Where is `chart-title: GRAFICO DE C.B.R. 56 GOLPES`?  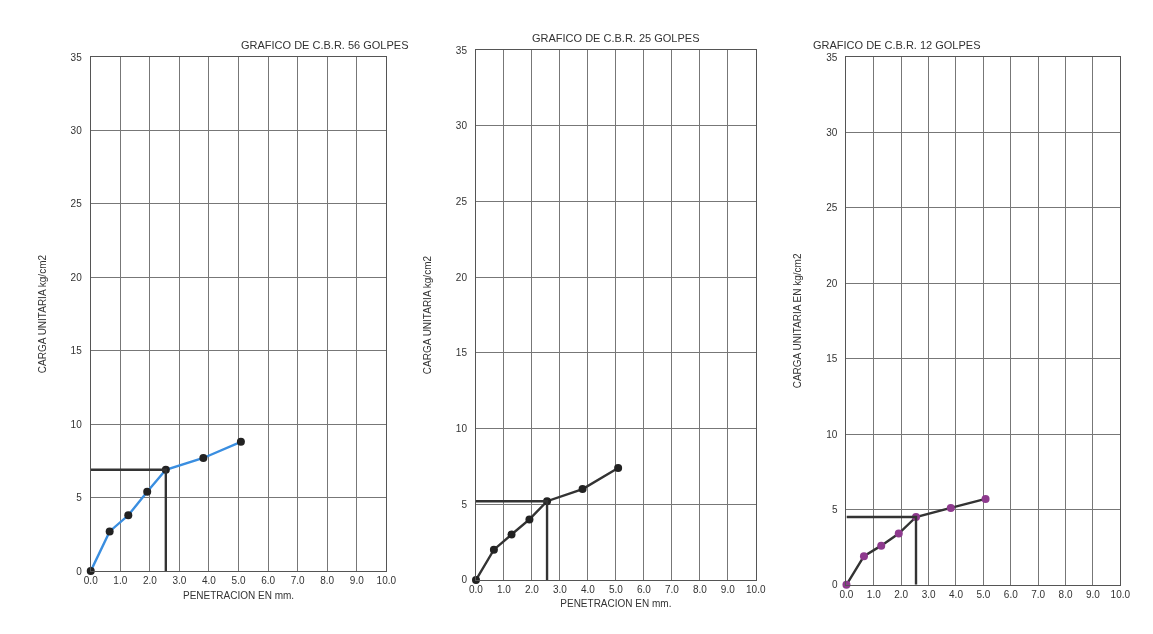 chart-title: GRAFICO DE C.B.R. 56 GOLPES is located at coordinates (325, 45).